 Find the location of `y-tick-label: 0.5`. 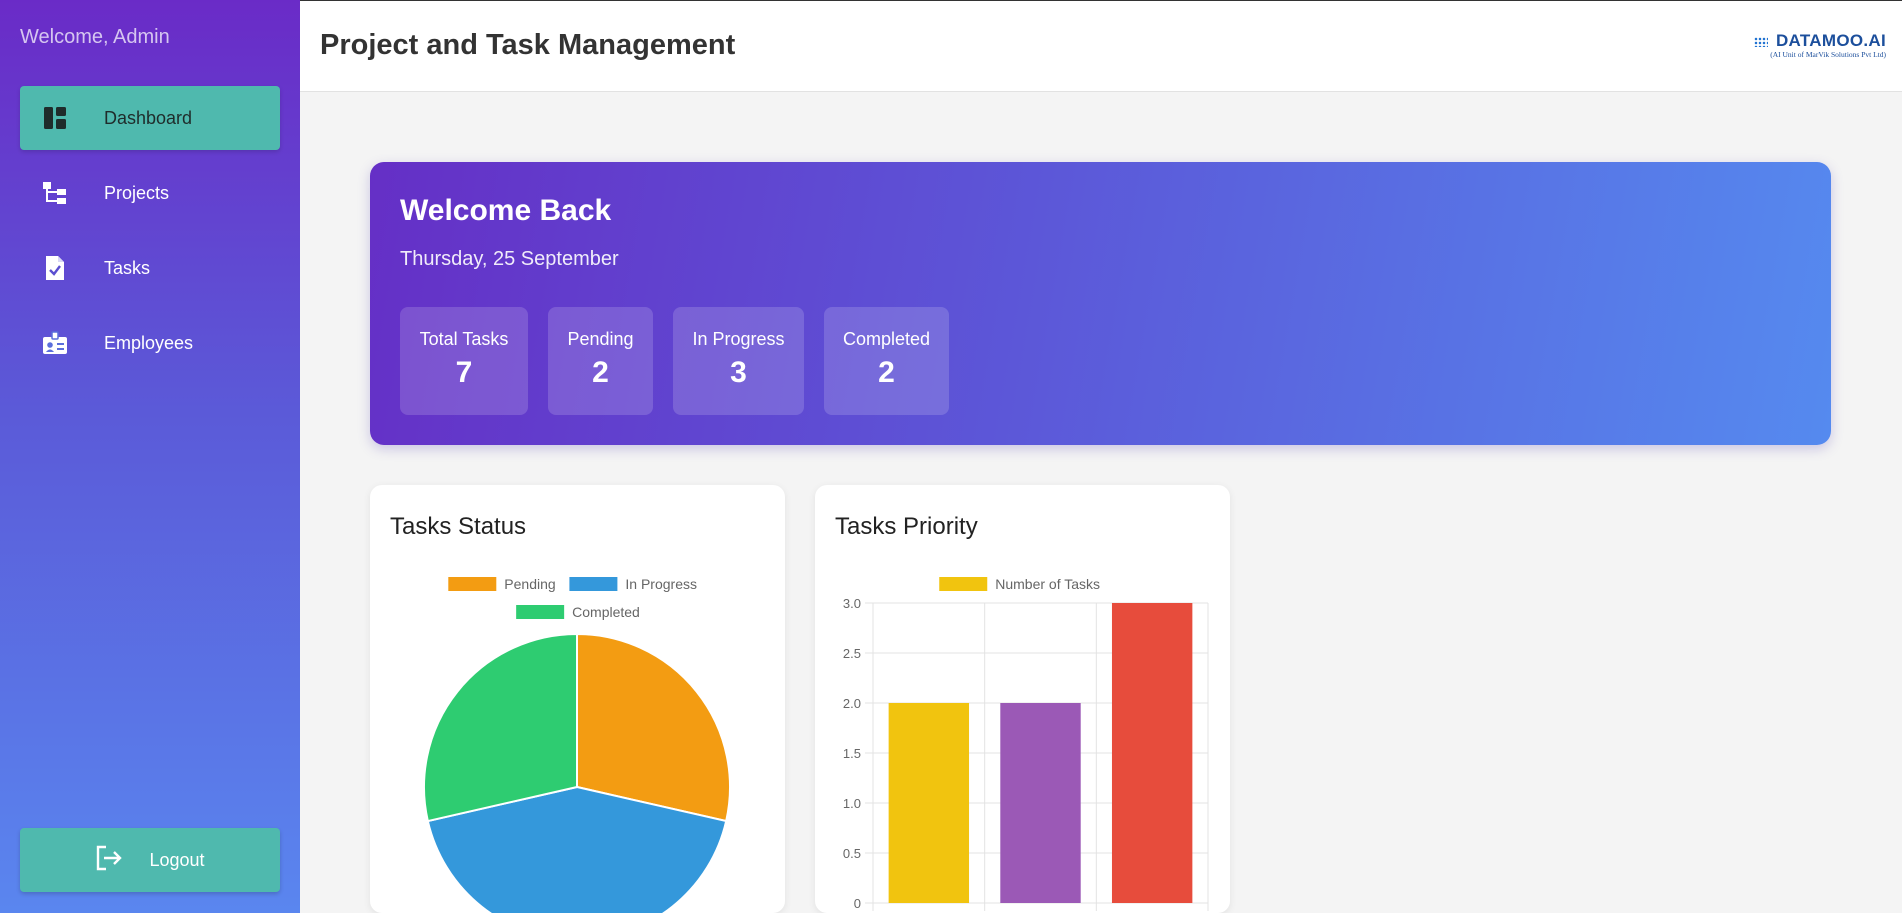

y-tick-label: 0.5 is located at coordinates (852, 853).